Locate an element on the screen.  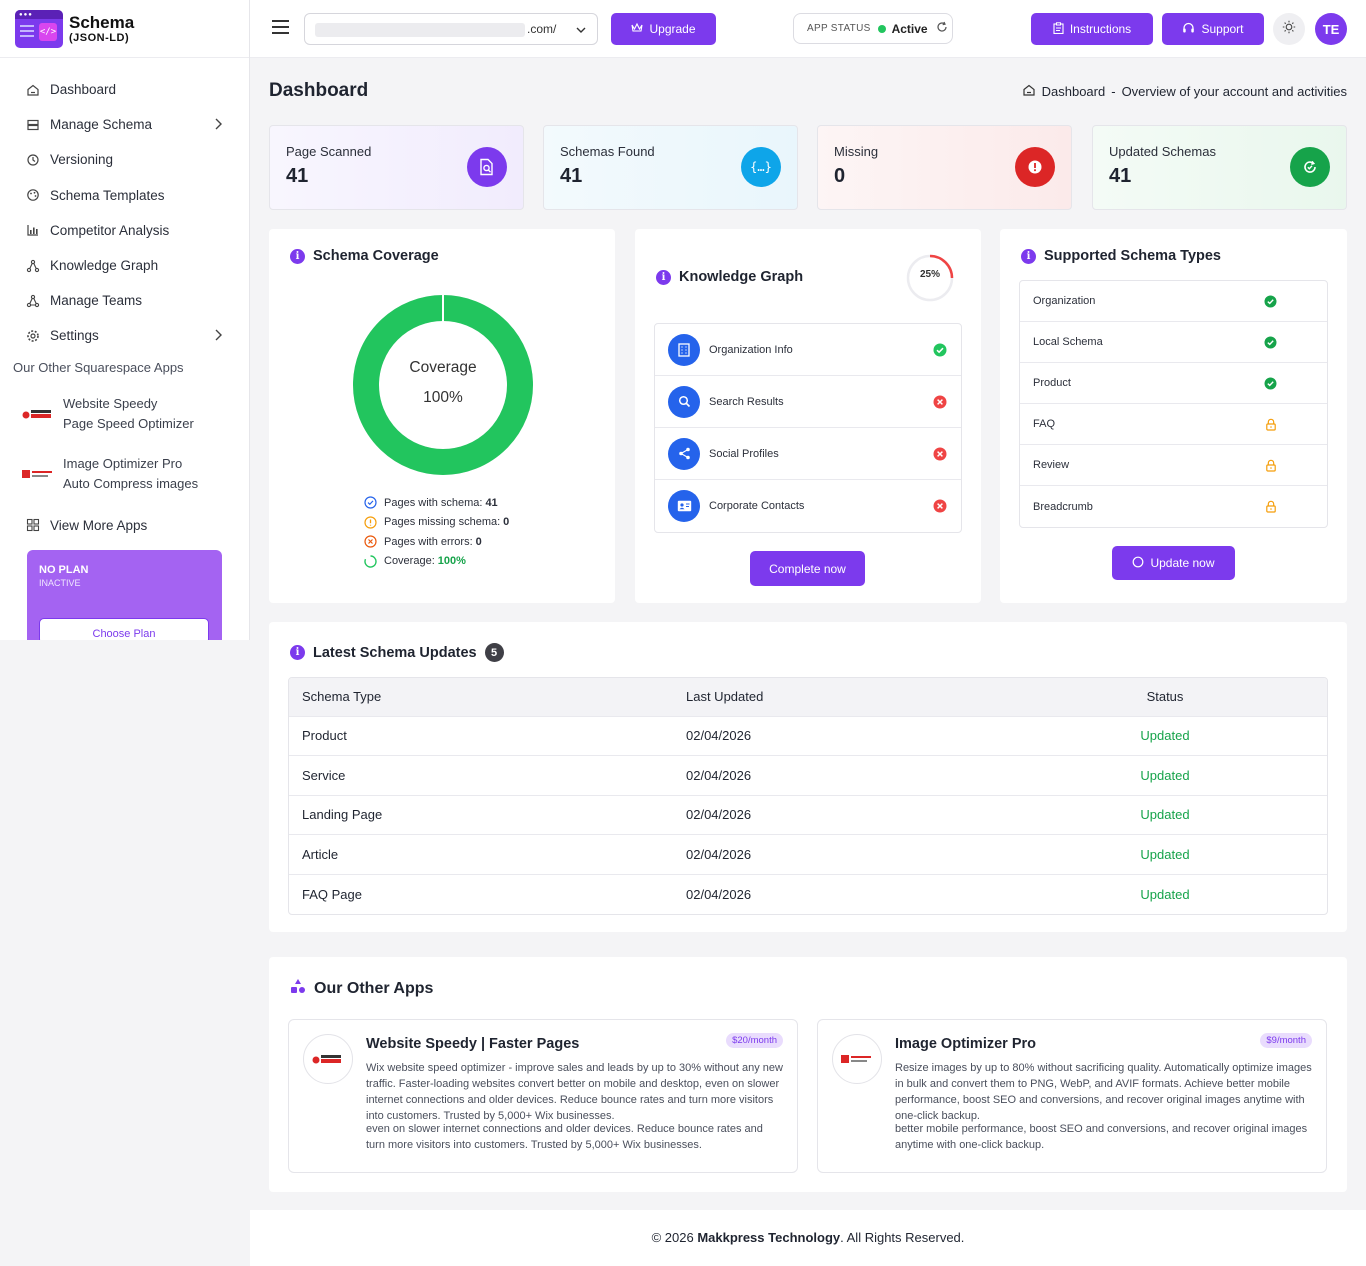
sidebar-item-manage-schema: Manage Schema is located at coordinates (124, 124).